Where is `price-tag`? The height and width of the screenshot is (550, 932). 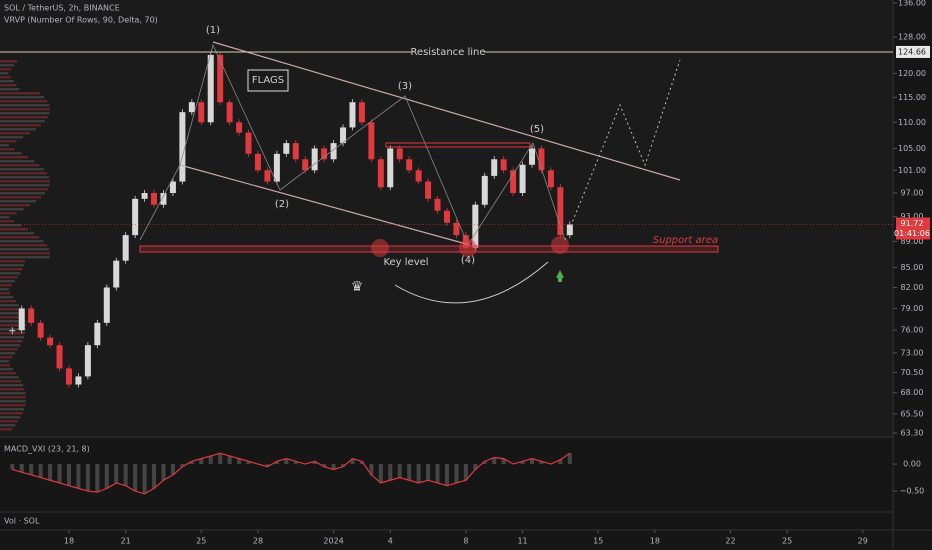 price-tag is located at coordinates (913, 228).